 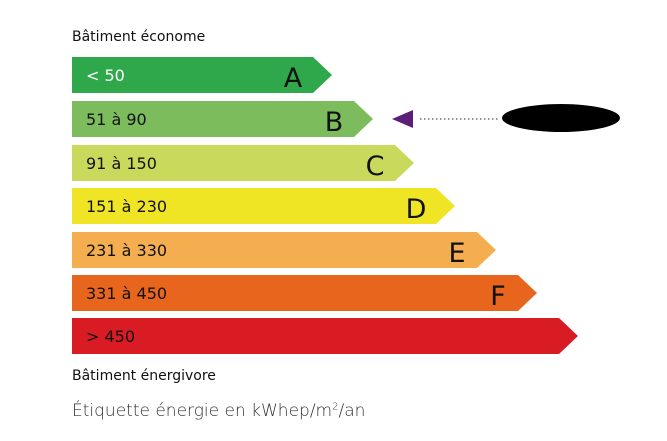 What do you see at coordinates (110, 336) in the screenshot?
I see `bar-range: > 450` at bounding box center [110, 336].